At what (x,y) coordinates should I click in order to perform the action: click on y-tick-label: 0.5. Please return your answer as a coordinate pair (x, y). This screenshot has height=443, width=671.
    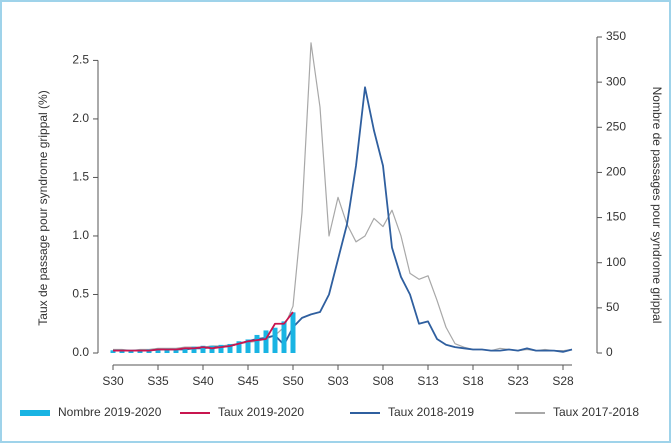
    Looking at the image, I should click on (80, 294).